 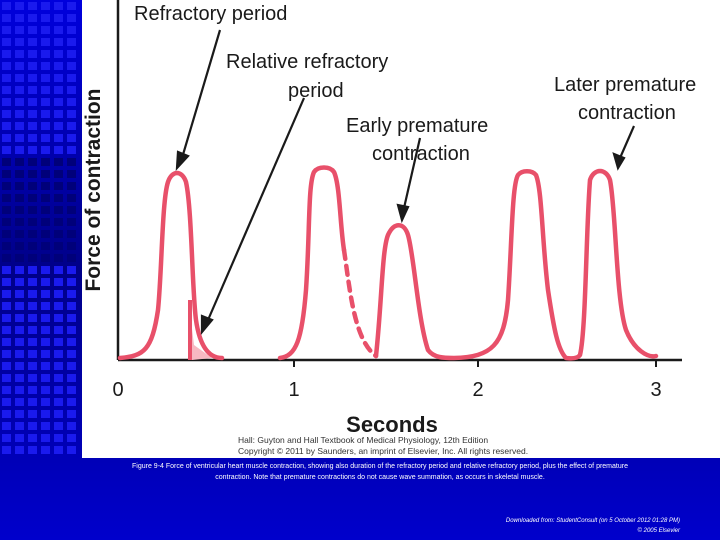 I want to click on arrow-relative-refractory, so click(x=256, y=209).